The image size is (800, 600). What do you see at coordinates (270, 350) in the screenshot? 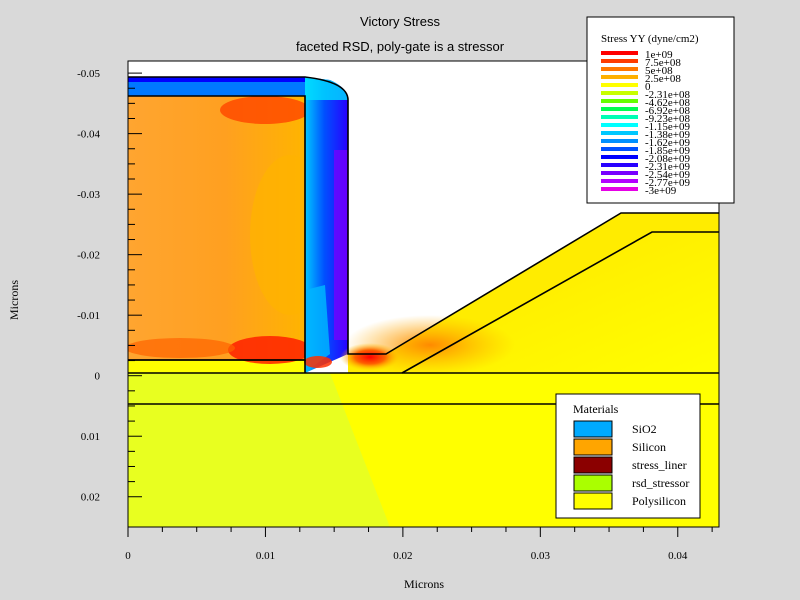
I see `gate-bottom-red` at bounding box center [270, 350].